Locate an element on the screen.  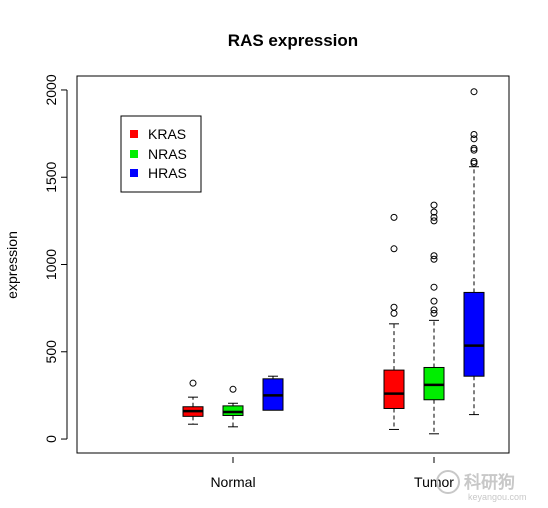
legend-label-nras: NRAS is located at coordinates (167, 154).